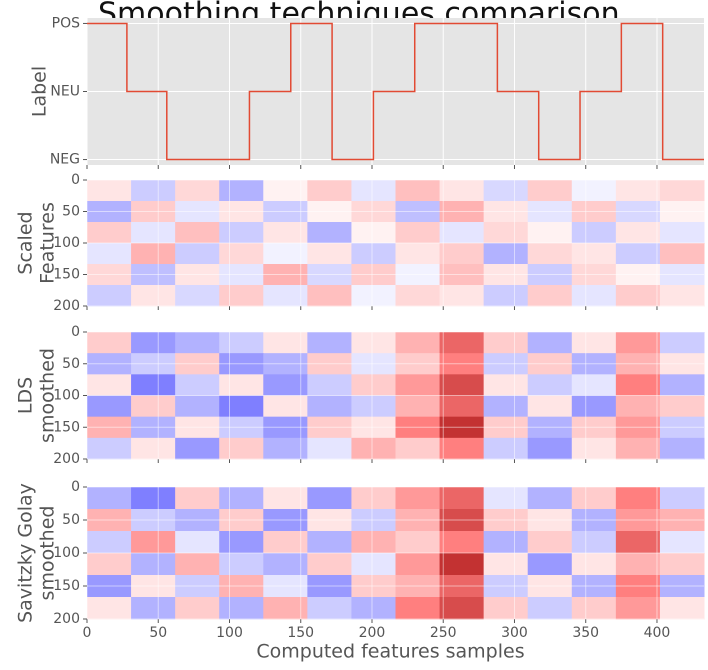  I want to click on x-tick-label: 400, so click(657, 633).